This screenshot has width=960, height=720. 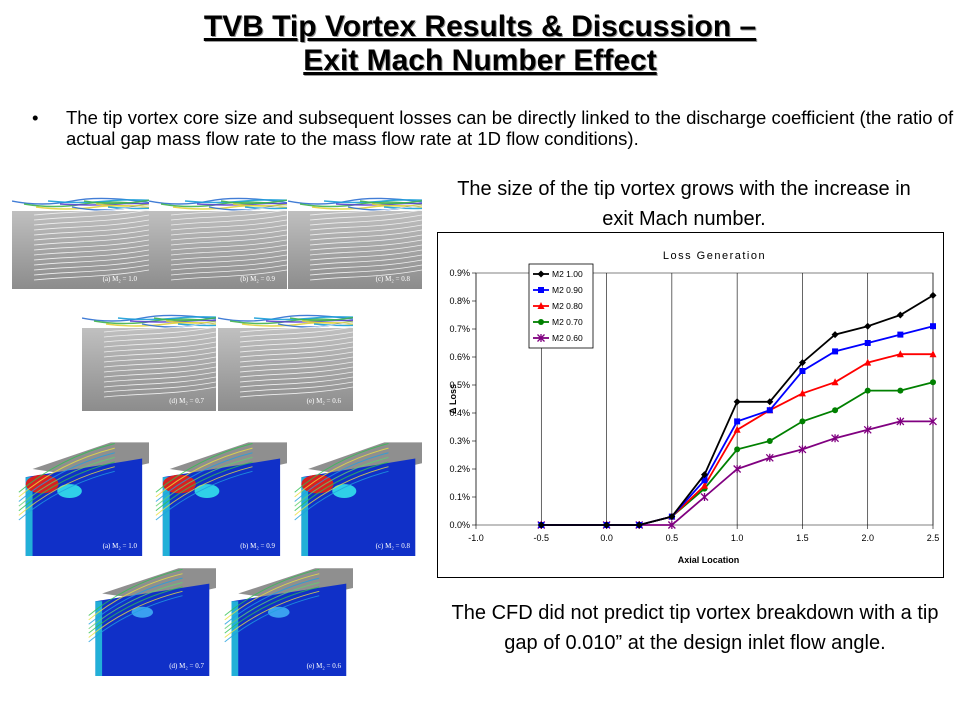 I want to click on y-tick-label: 0.2%, so click(x=459, y=469).